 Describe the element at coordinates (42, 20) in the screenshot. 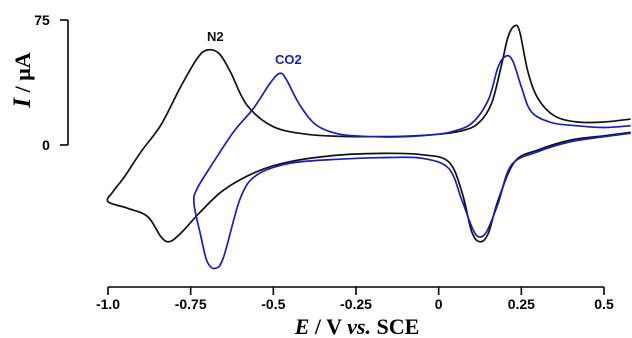

I see `y-tick-label-75: 75` at that location.